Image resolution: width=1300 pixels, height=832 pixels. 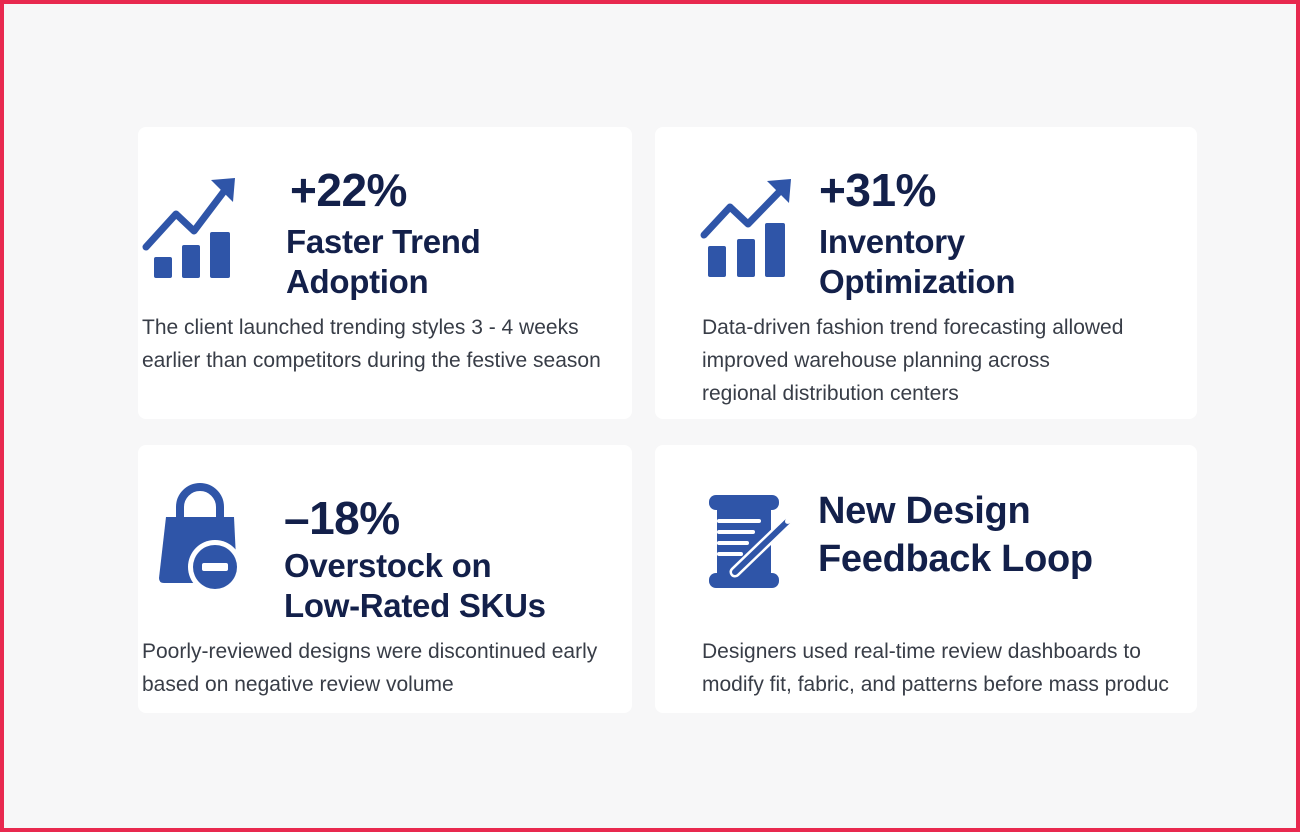 What do you see at coordinates (388, 565) in the screenshot?
I see `card-title-line: Overstock on` at bounding box center [388, 565].